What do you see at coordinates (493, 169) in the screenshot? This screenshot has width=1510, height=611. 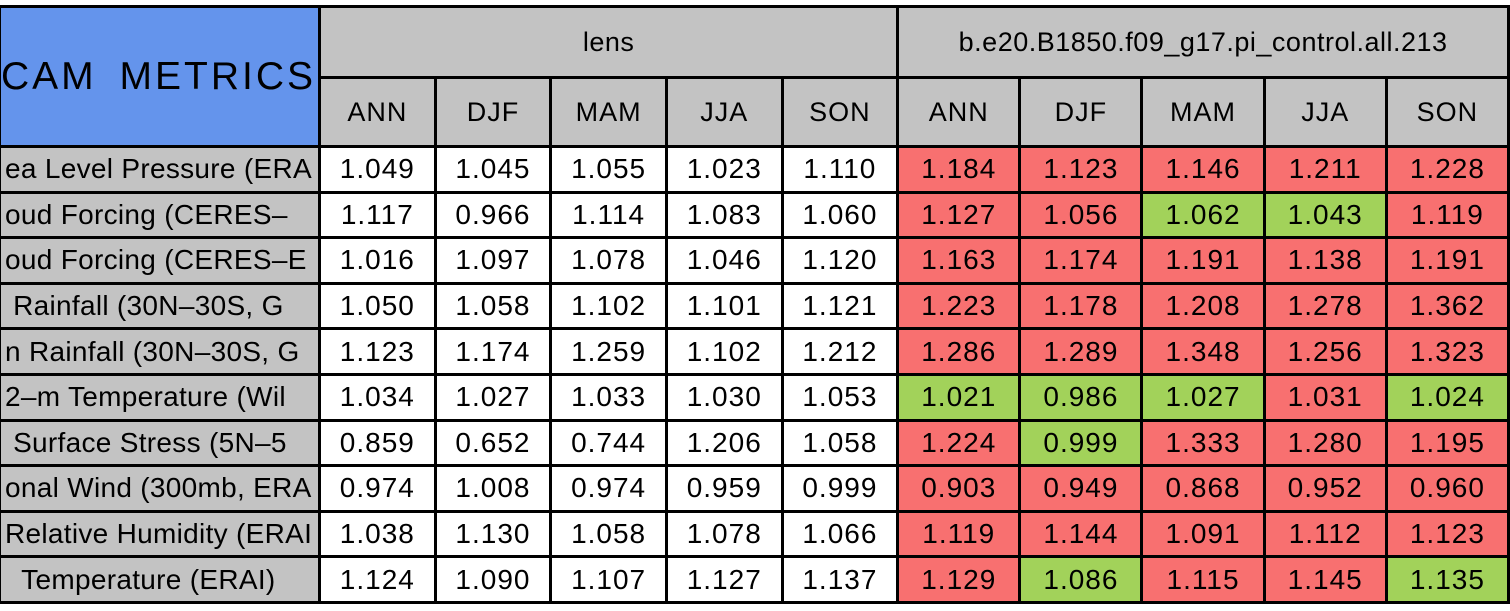 I see `lens-value-cell: 1.045` at bounding box center [493, 169].